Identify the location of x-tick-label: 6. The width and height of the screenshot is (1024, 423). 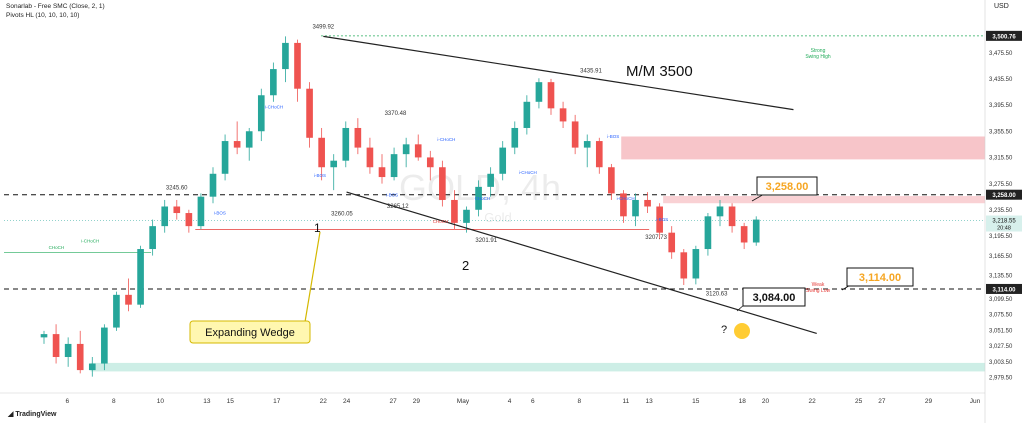
(67, 401).